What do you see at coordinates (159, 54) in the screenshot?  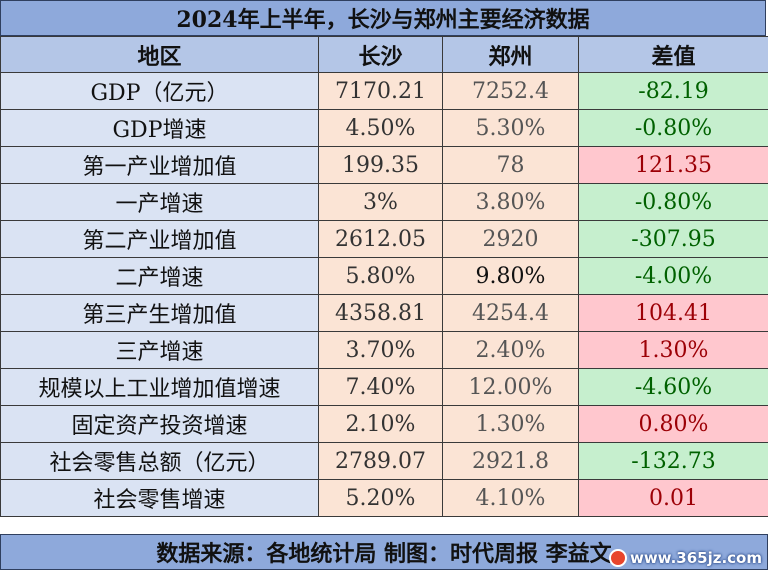 I see `header-region: 地区` at bounding box center [159, 54].